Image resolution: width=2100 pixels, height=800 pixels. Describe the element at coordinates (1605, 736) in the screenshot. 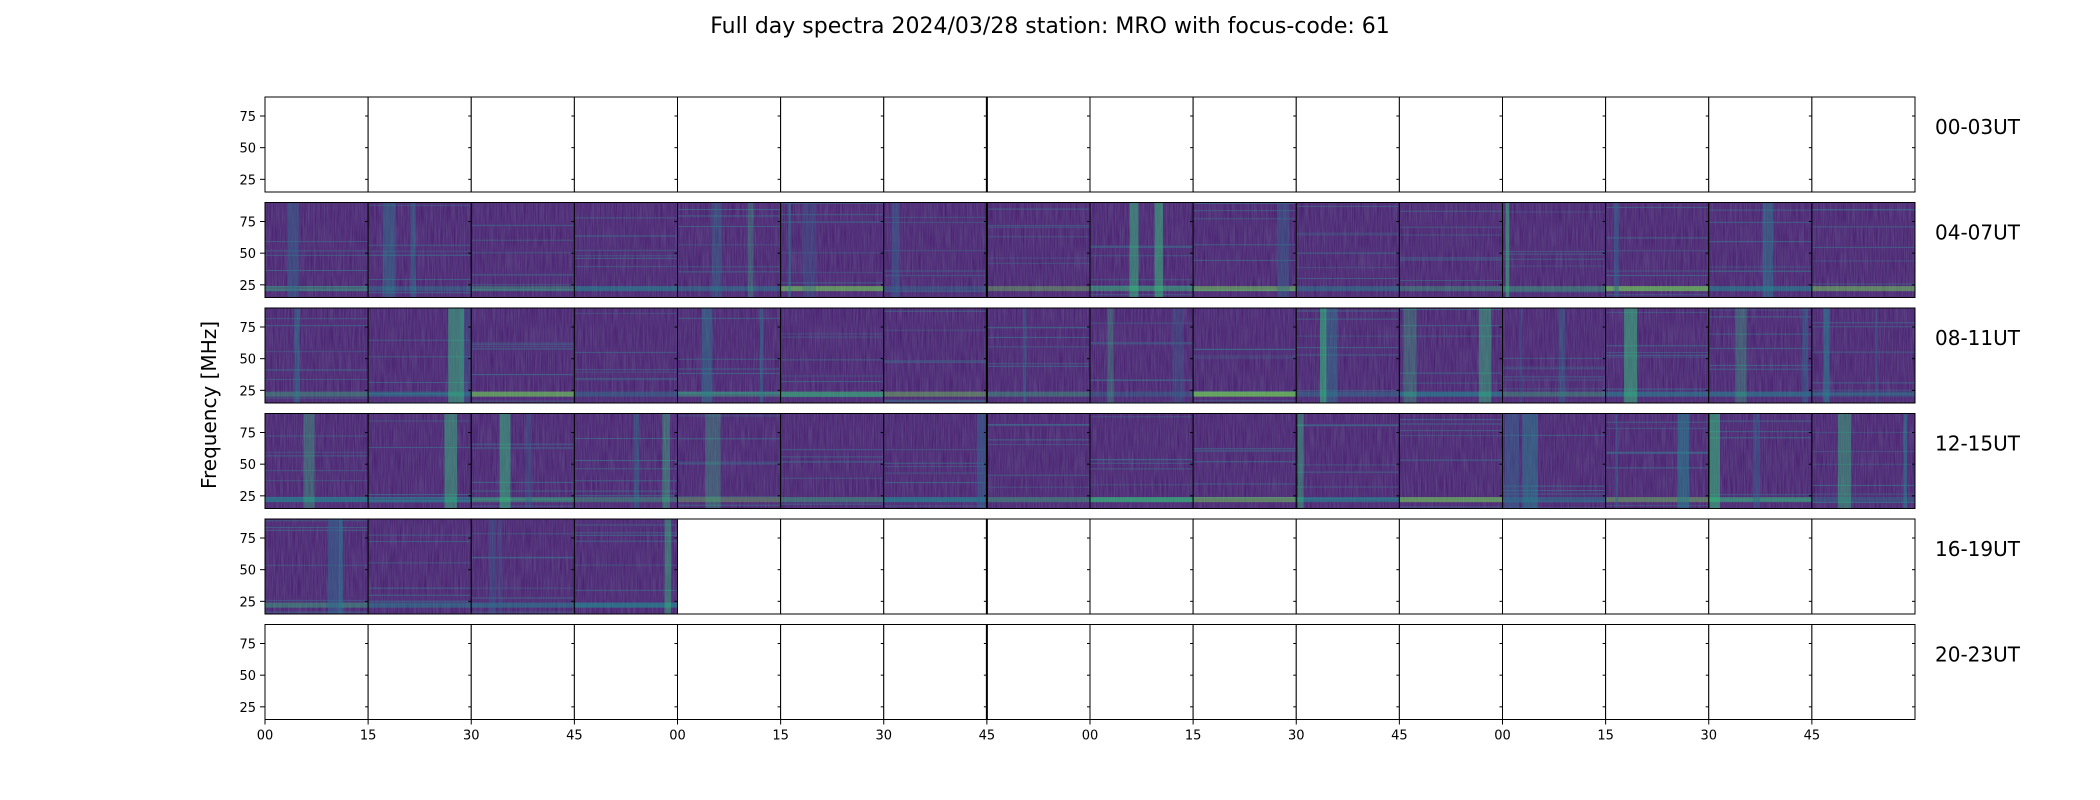

I see `x-tick-label: 15` at that location.